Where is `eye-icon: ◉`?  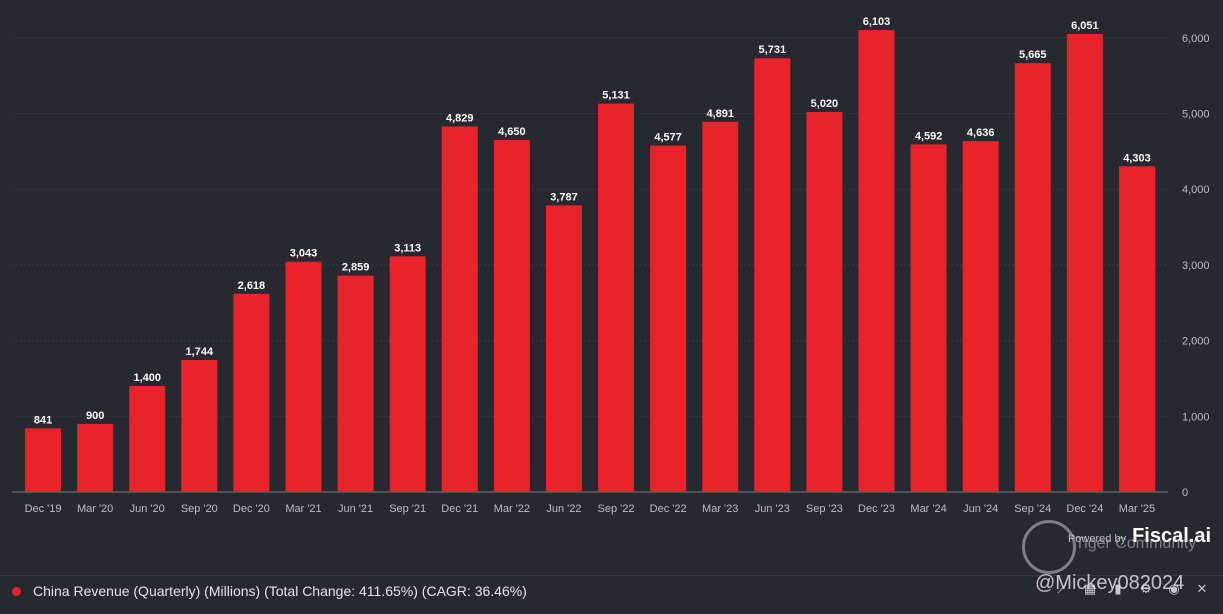 eye-icon: ◉ is located at coordinates (1174, 588).